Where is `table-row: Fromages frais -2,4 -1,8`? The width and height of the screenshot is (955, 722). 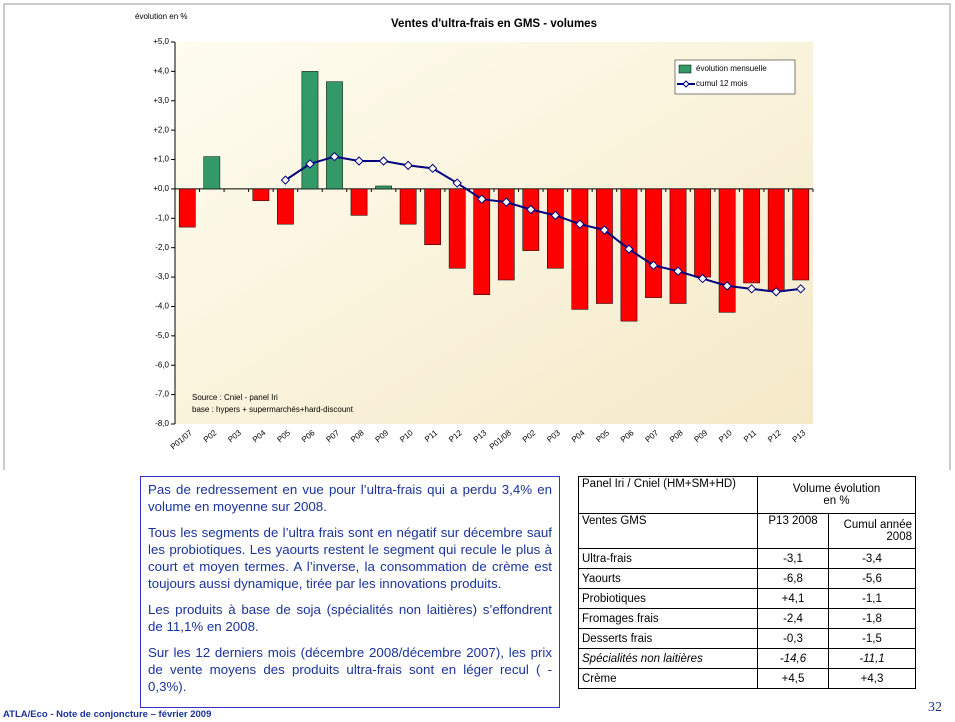
table-row: Fromages frais -2,4 -1,8 is located at coordinates (747, 618).